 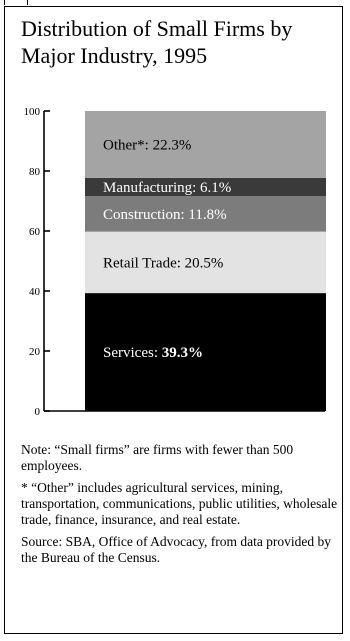 I want to click on top-border-stub, so click(x=16, y=2).